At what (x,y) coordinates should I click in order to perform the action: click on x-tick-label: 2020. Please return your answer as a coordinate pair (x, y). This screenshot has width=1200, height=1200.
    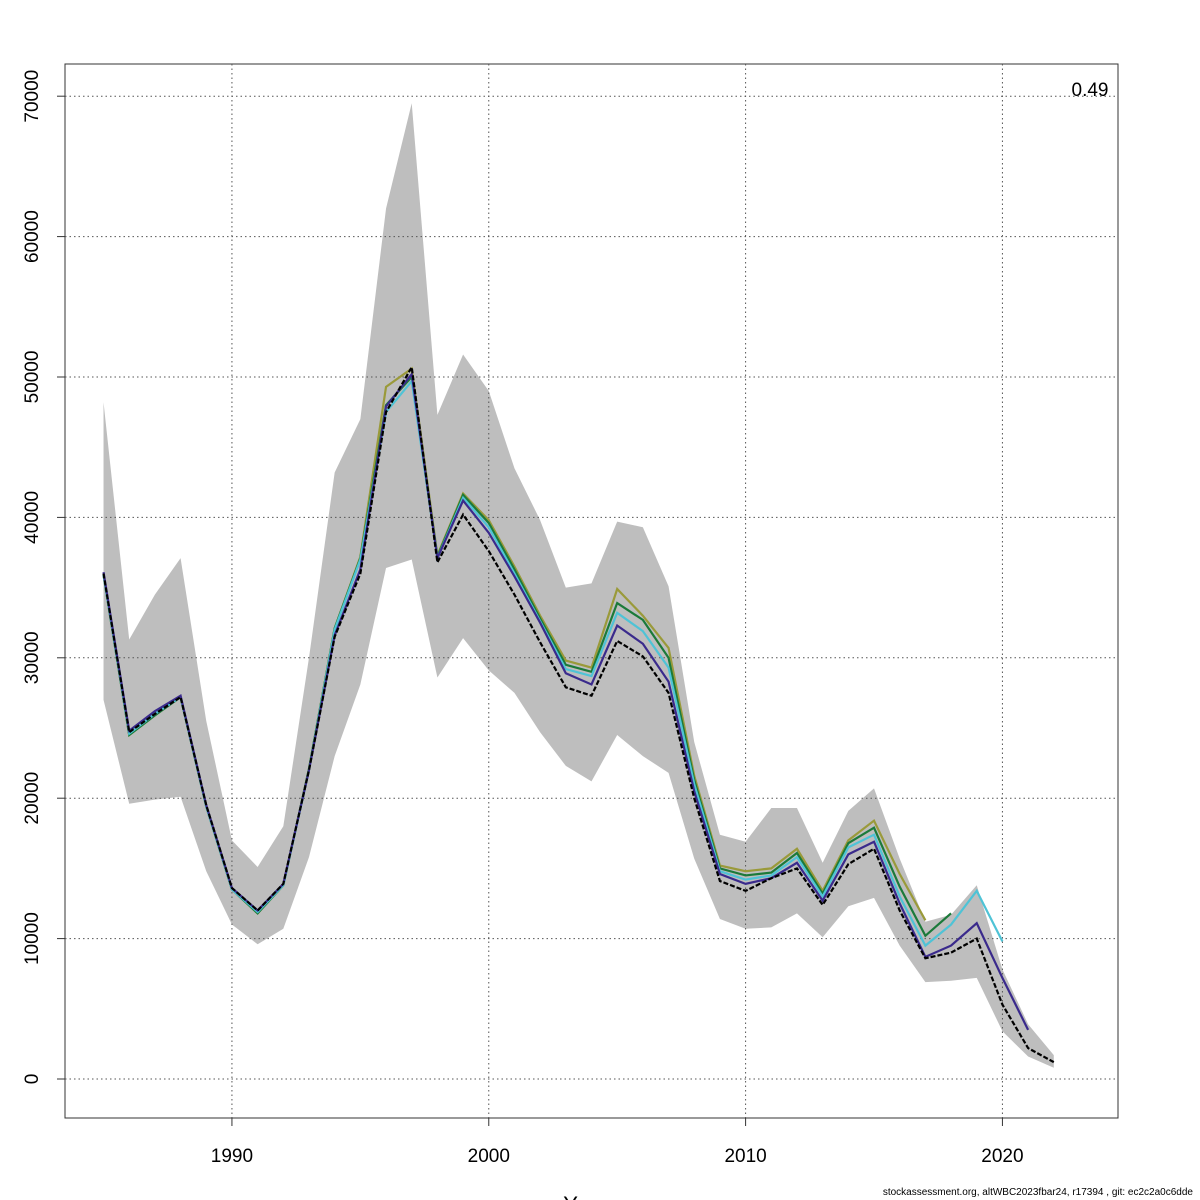
    Looking at the image, I should click on (1002, 1156).